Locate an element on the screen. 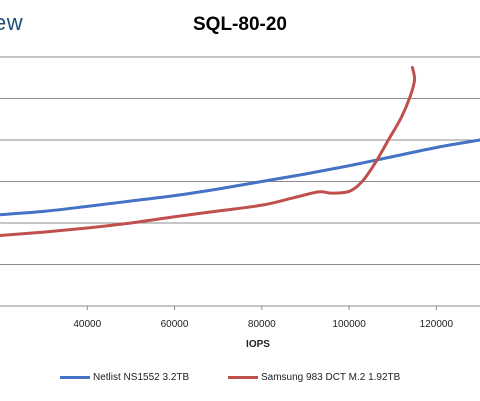  chart-axes is located at coordinates (240, 307).